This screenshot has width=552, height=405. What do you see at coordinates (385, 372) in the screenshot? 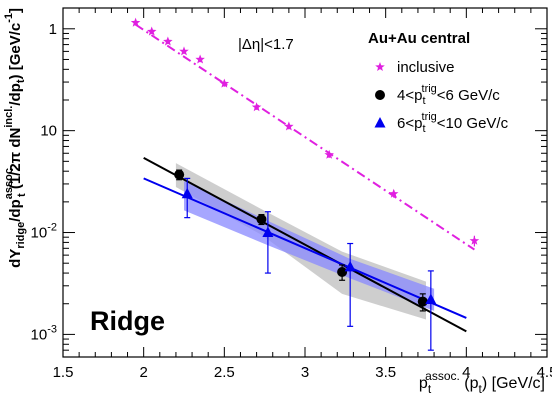
I see `x-tick-label: 3.5` at bounding box center [385, 372].